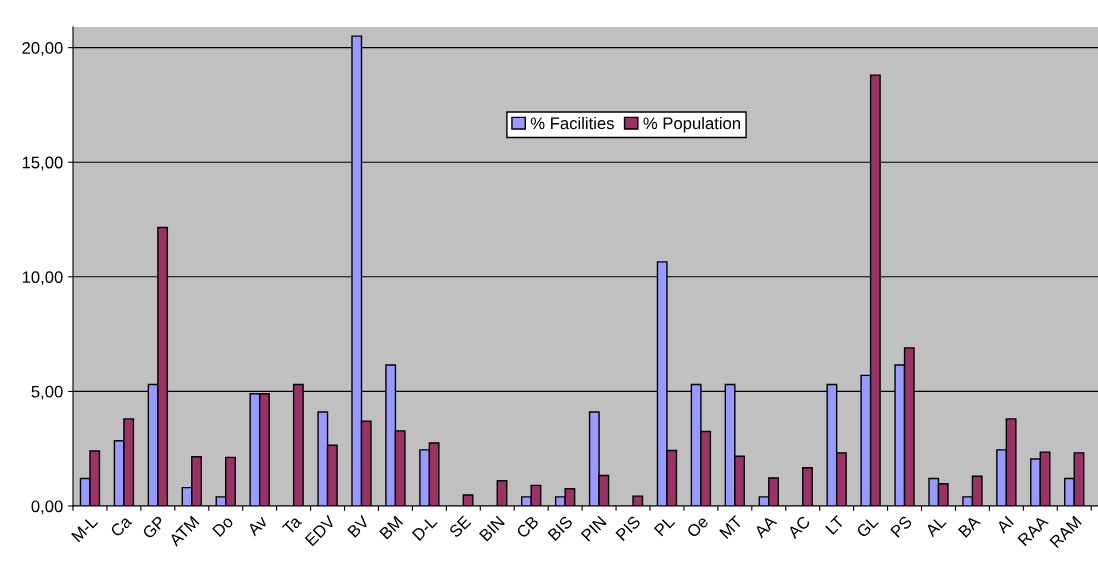 This screenshot has height=562, width=1098. What do you see at coordinates (527, 527) in the screenshot?
I see `x-tick-label: CB` at bounding box center [527, 527].